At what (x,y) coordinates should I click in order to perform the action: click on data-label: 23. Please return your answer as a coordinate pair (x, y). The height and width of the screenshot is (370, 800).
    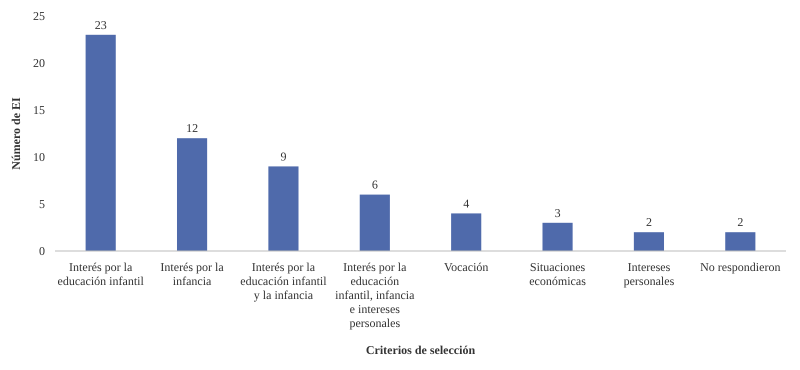
    Looking at the image, I should click on (100, 25).